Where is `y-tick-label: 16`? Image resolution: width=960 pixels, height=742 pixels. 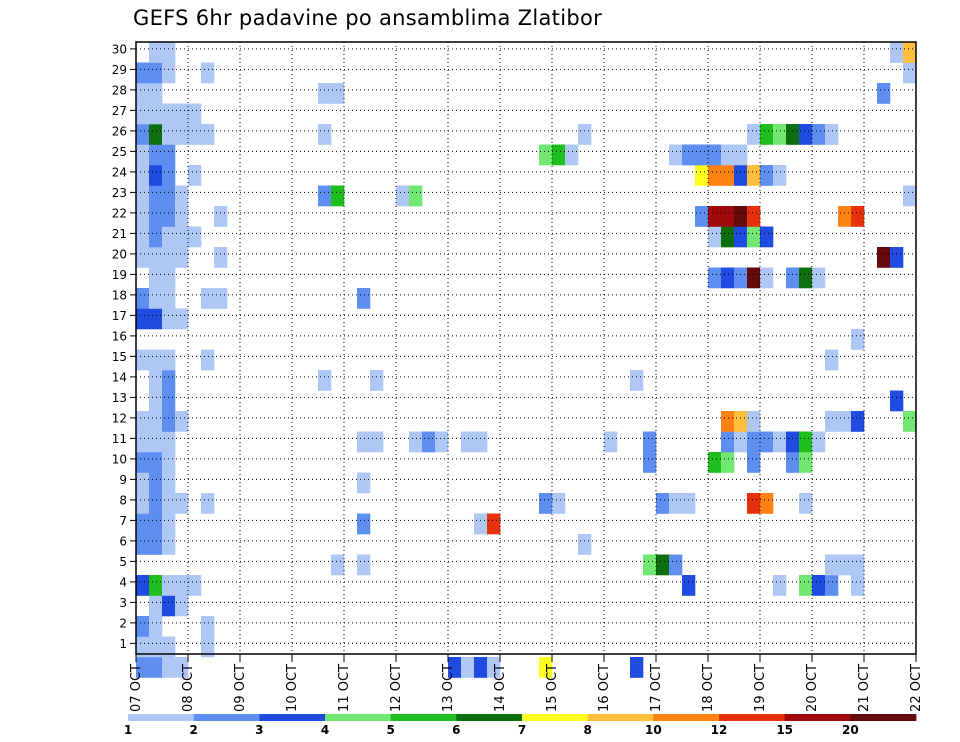
y-tick-label: 16 is located at coordinates (119, 336).